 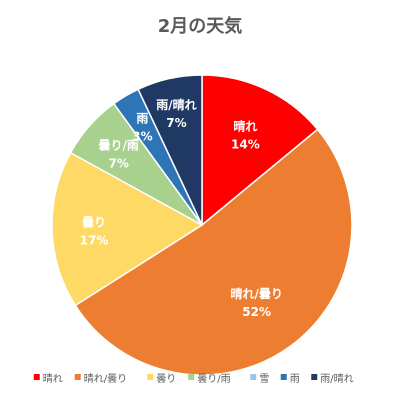 I want to click on slice-category-label-0: 晴れ, so click(x=245, y=126).